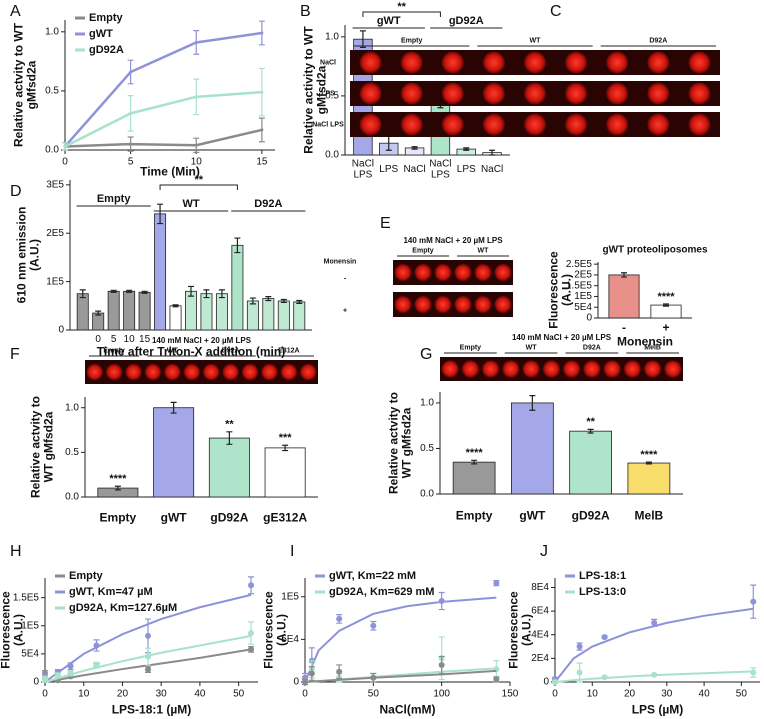  What do you see at coordinates (440, 169) in the screenshot?
I see `x-tick-label: NaCl LPS` at bounding box center [440, 169].